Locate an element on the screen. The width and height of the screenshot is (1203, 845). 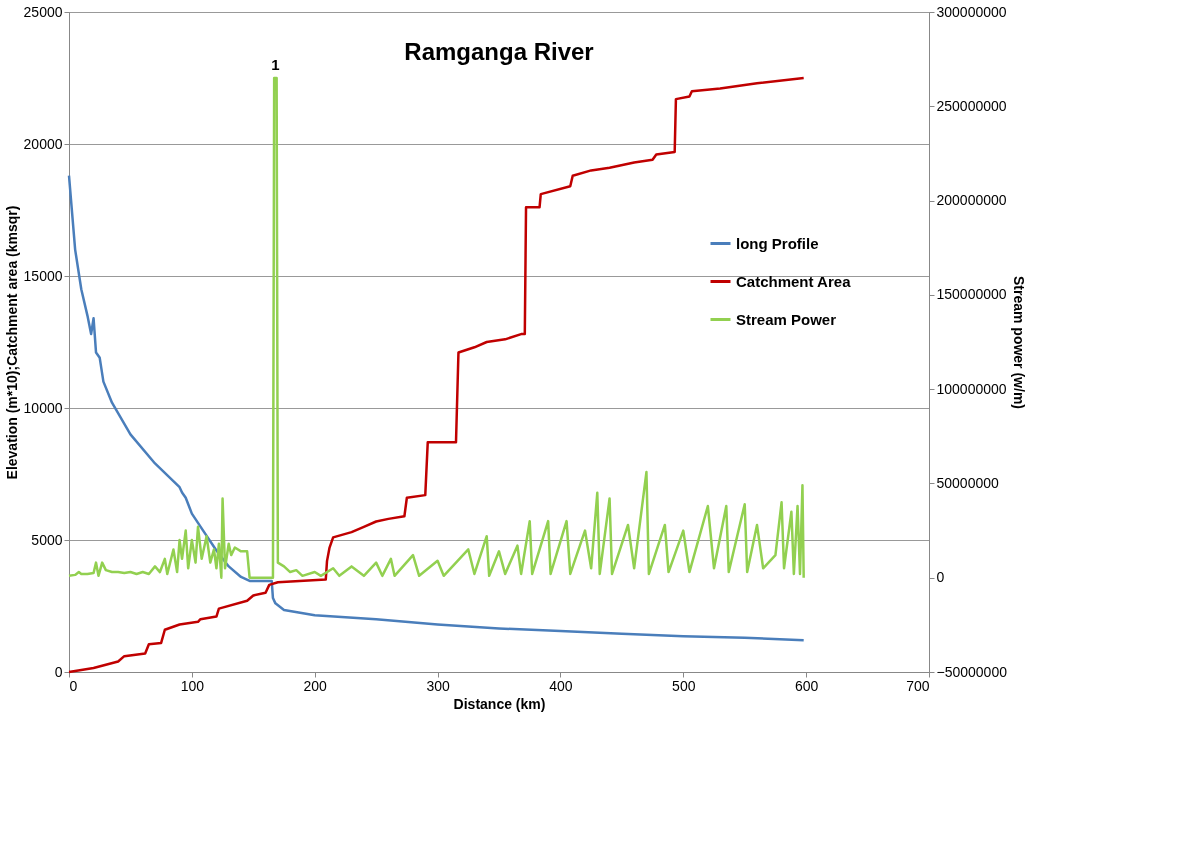
legend-label: long Profile is located at coordinates (777, 243).